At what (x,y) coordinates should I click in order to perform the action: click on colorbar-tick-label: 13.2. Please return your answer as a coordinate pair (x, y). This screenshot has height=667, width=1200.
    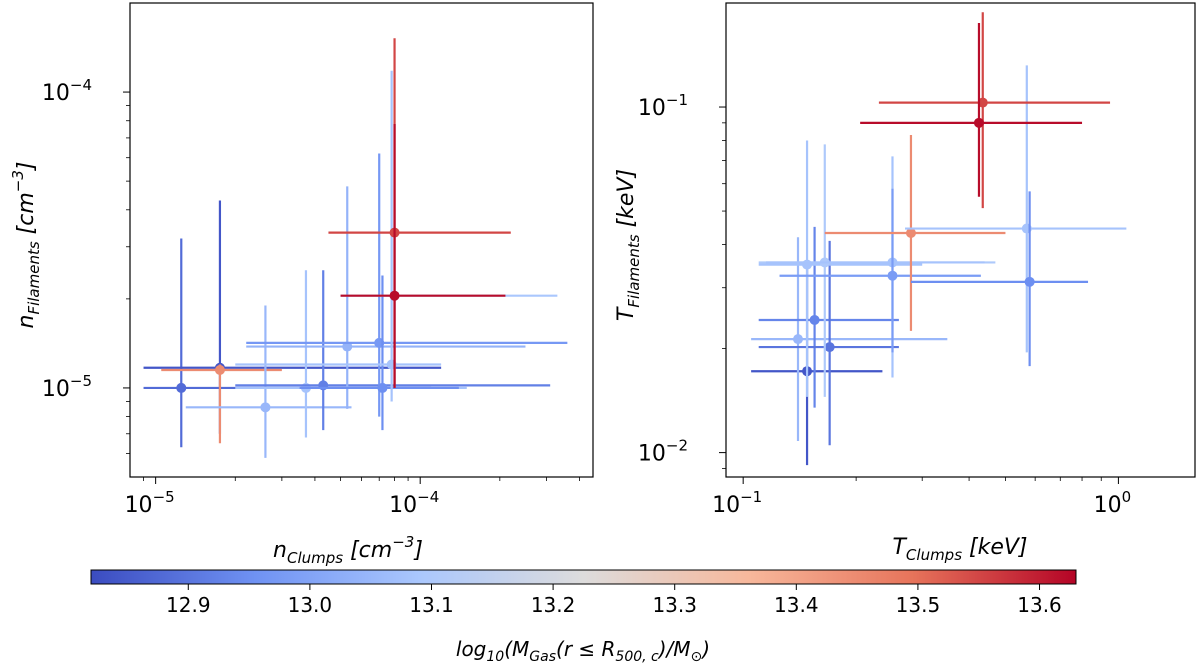
    Looking at the image, I should click on (553, 605).